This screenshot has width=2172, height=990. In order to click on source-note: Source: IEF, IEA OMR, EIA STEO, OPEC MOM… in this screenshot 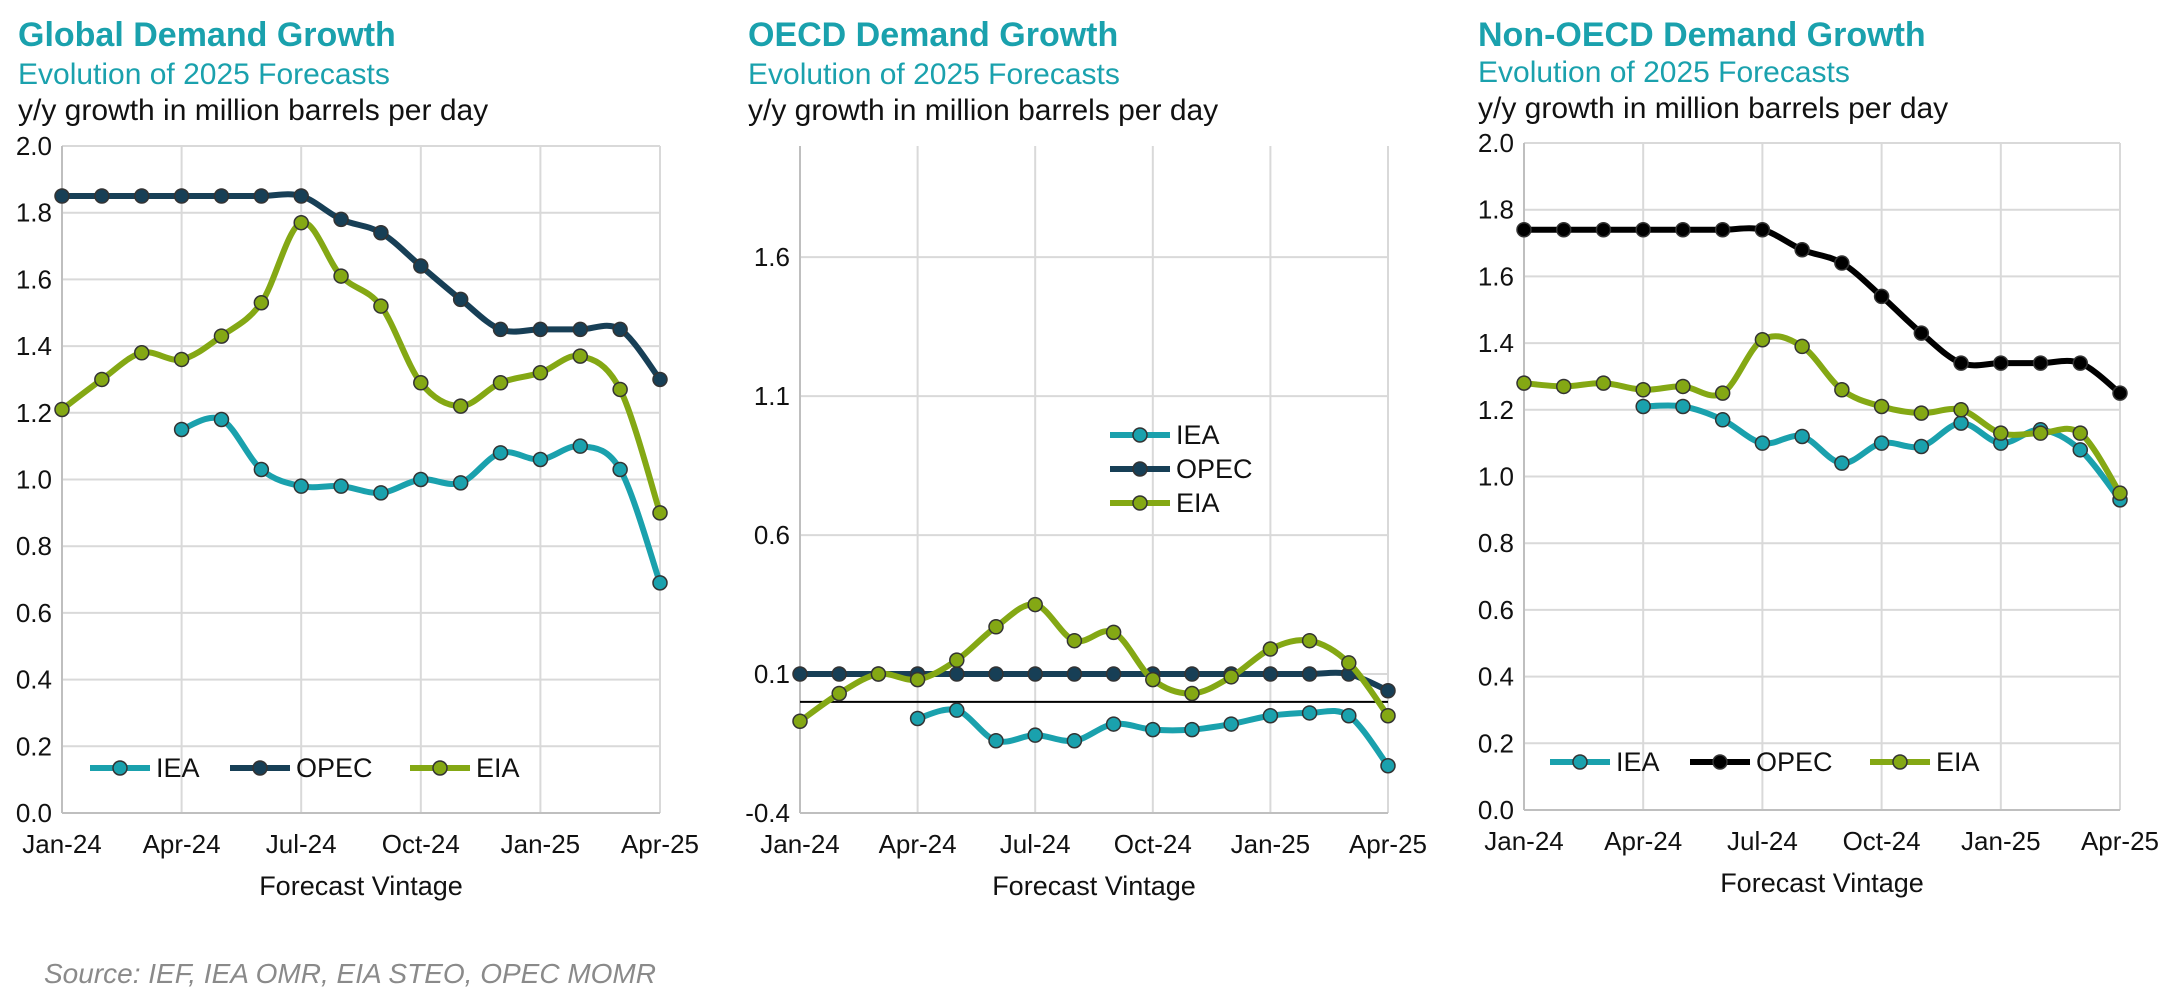, I will do `click(350, 973)`.